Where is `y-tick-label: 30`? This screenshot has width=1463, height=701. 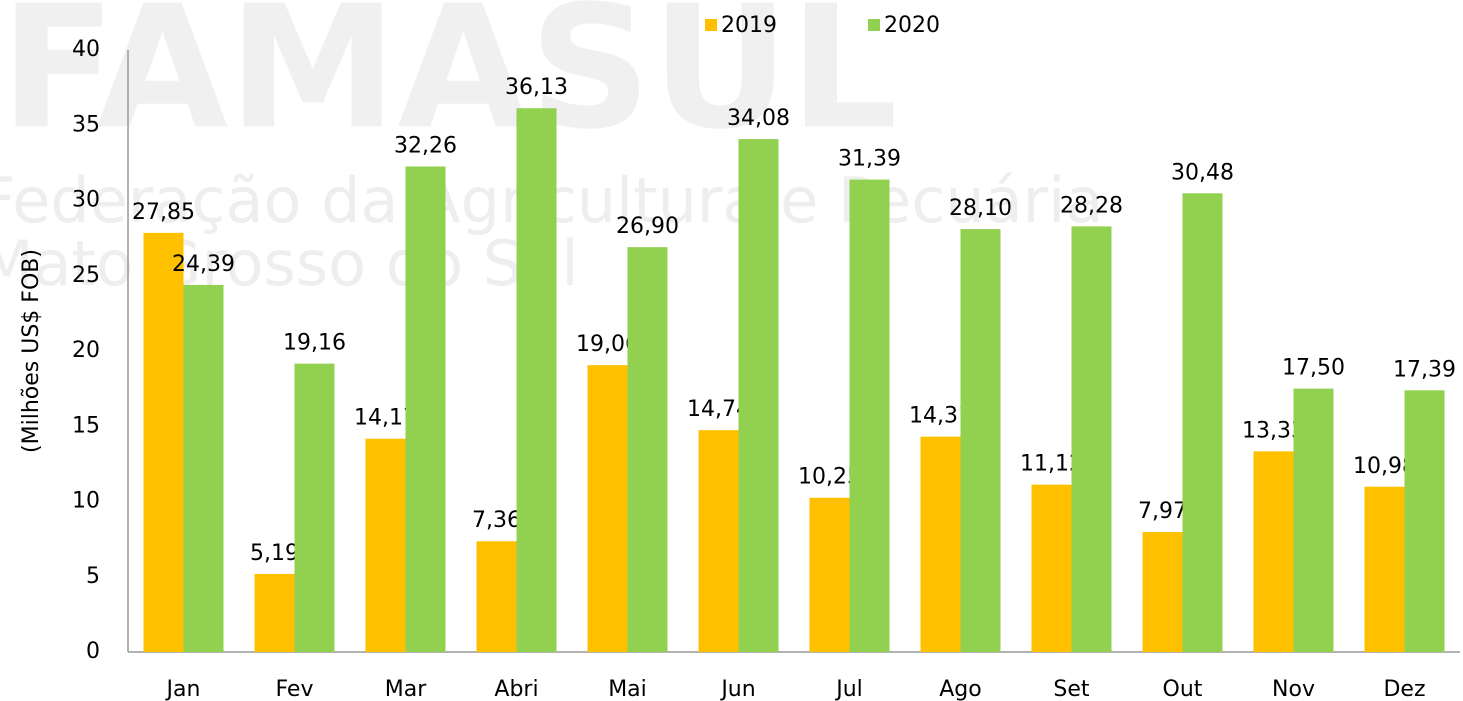 y-tick-label: 30 is located at coordinates (86, 200).